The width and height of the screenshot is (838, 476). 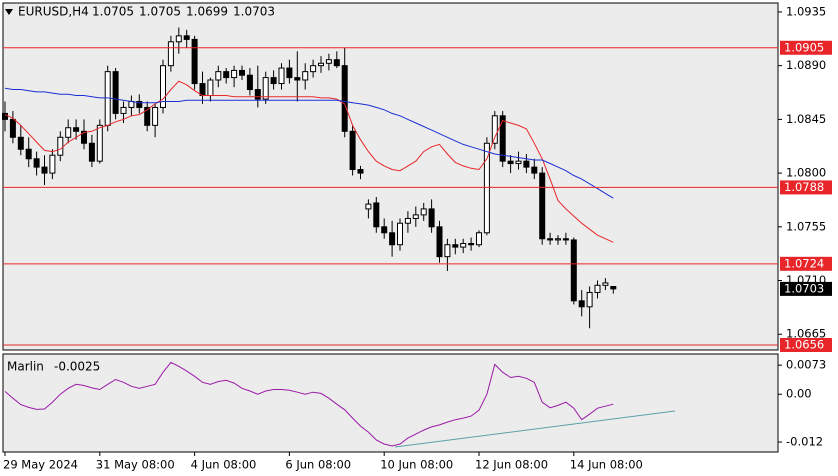 What do you see at coordinates (113, 12) in the screenshot?
I see `header-open: 1.0705` at bounding box center [113, 12].